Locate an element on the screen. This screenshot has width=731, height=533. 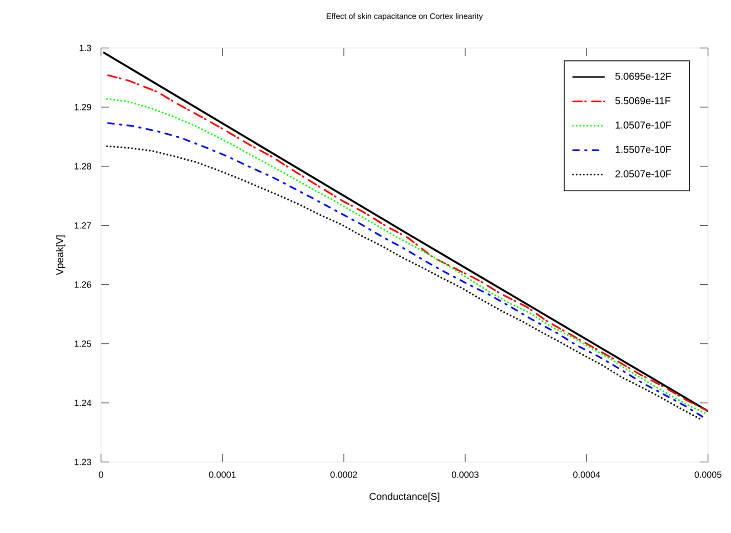
y-tick-label: 1.23 is located at coordinates (83, 462).